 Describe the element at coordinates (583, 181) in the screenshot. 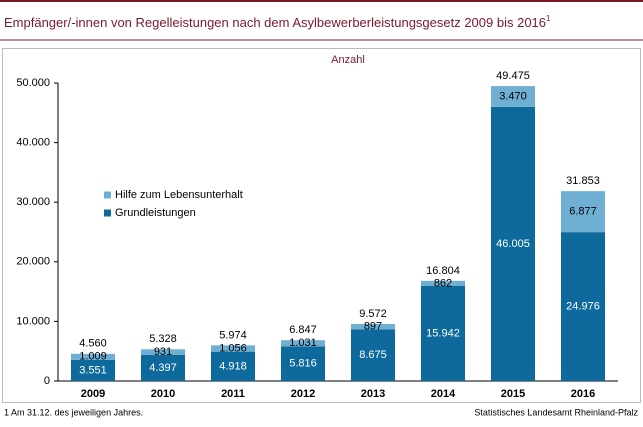

I see `total-label: 31.853` at that location.